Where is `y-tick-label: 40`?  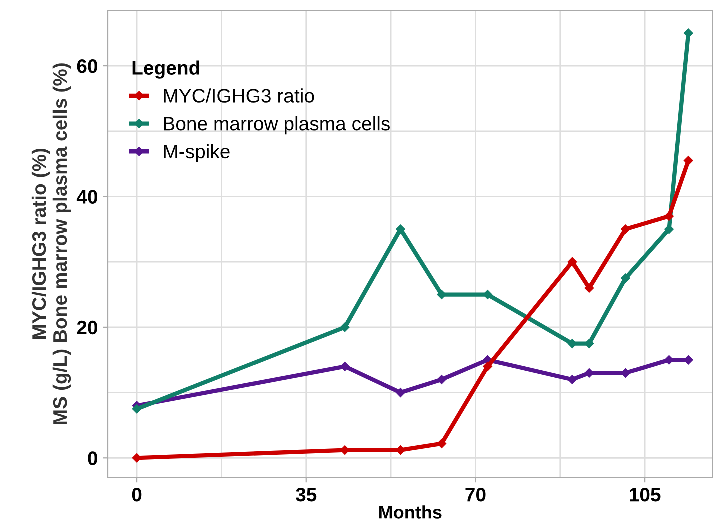 y-tick-label: 40 is located at coordinates (87, 197).